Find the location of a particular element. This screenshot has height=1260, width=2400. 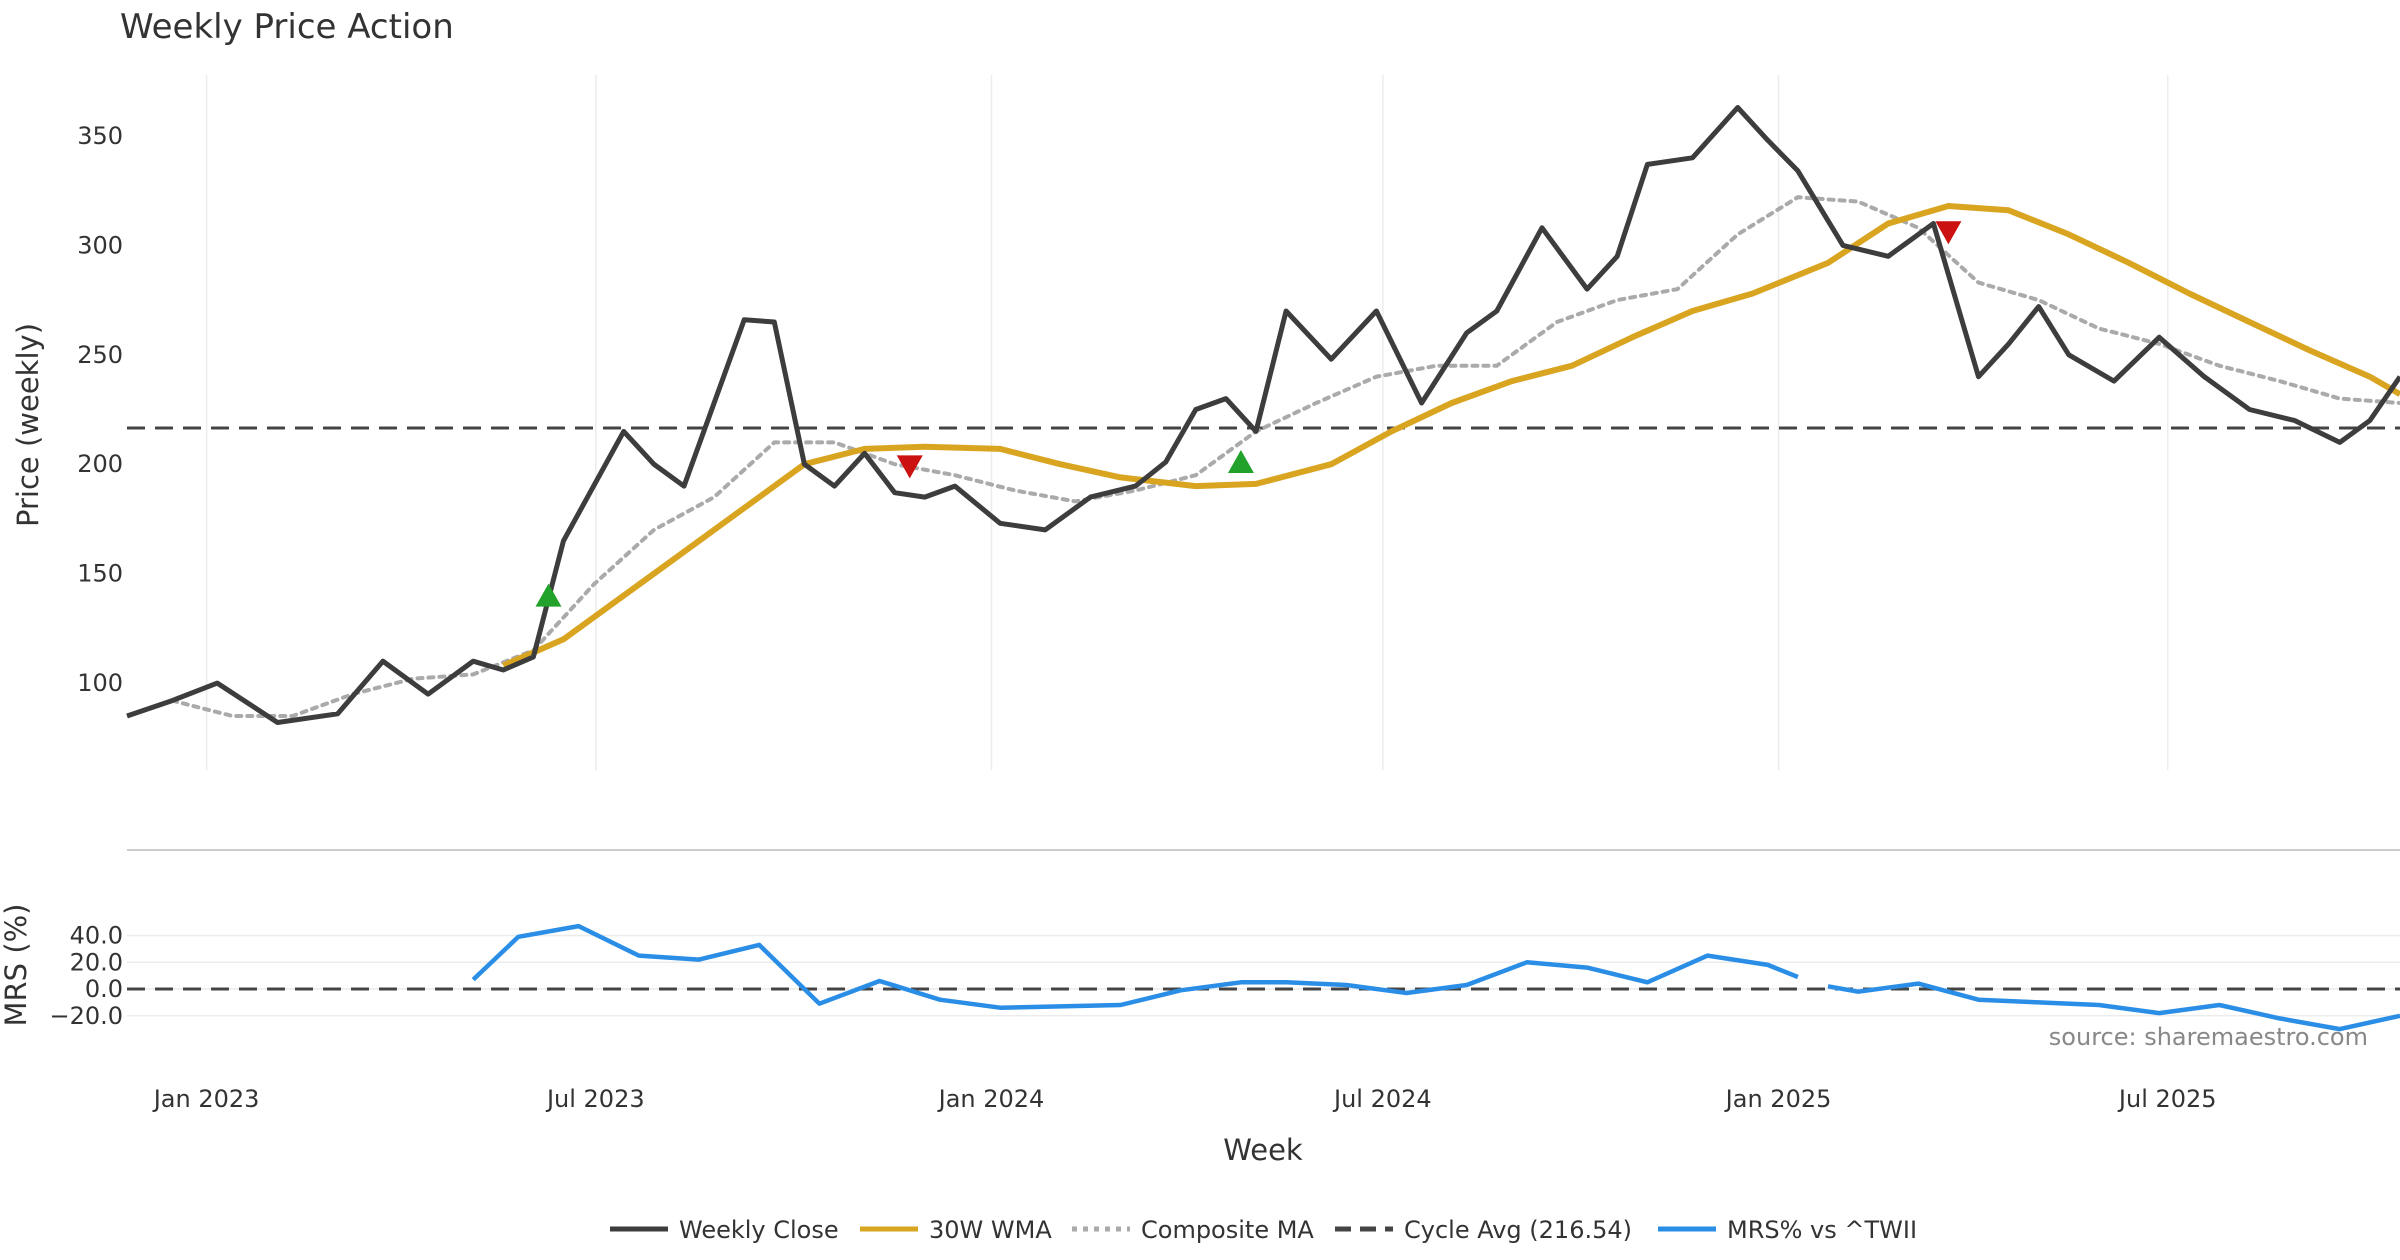

legend-label: Weekly Close is located at coordinates (759, 1230).